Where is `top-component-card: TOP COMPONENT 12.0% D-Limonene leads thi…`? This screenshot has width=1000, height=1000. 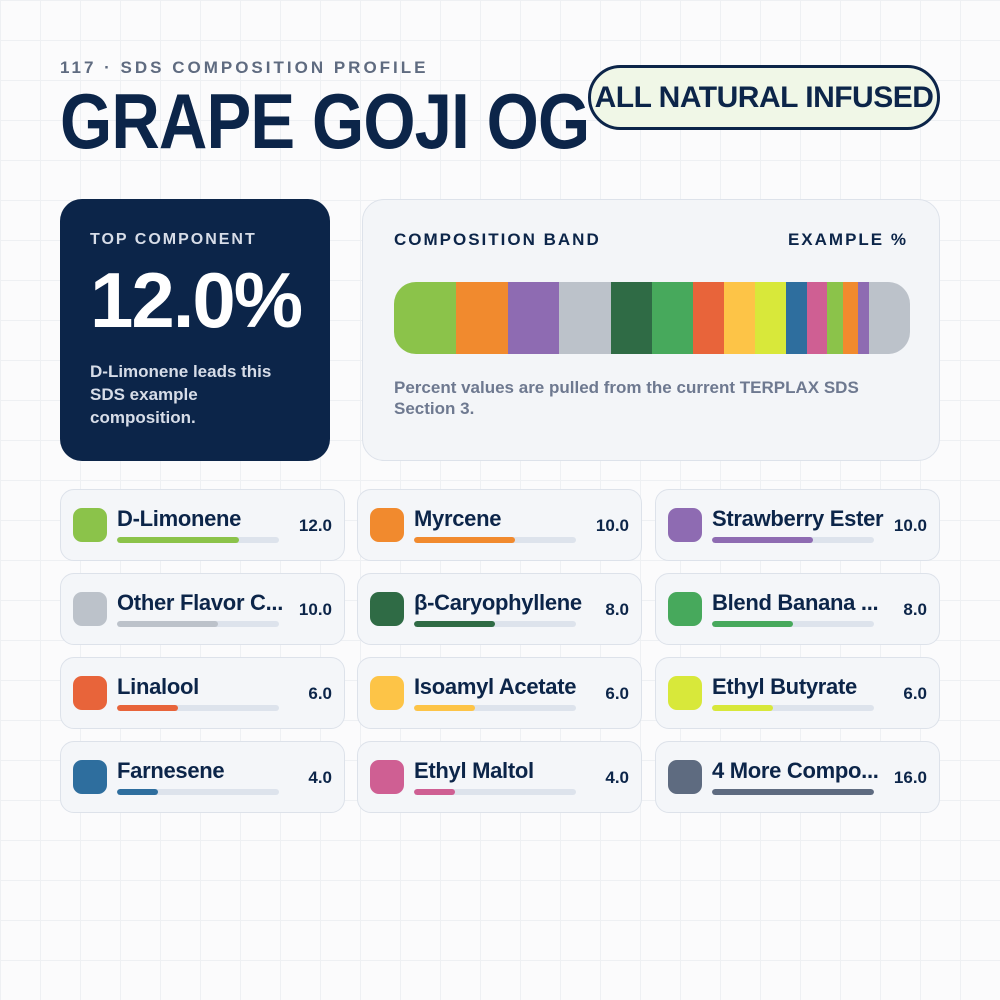
top-component-card: TOP COMPONENT 12.0% D-Limonene leads thi… is located at coordinates (195, 330).